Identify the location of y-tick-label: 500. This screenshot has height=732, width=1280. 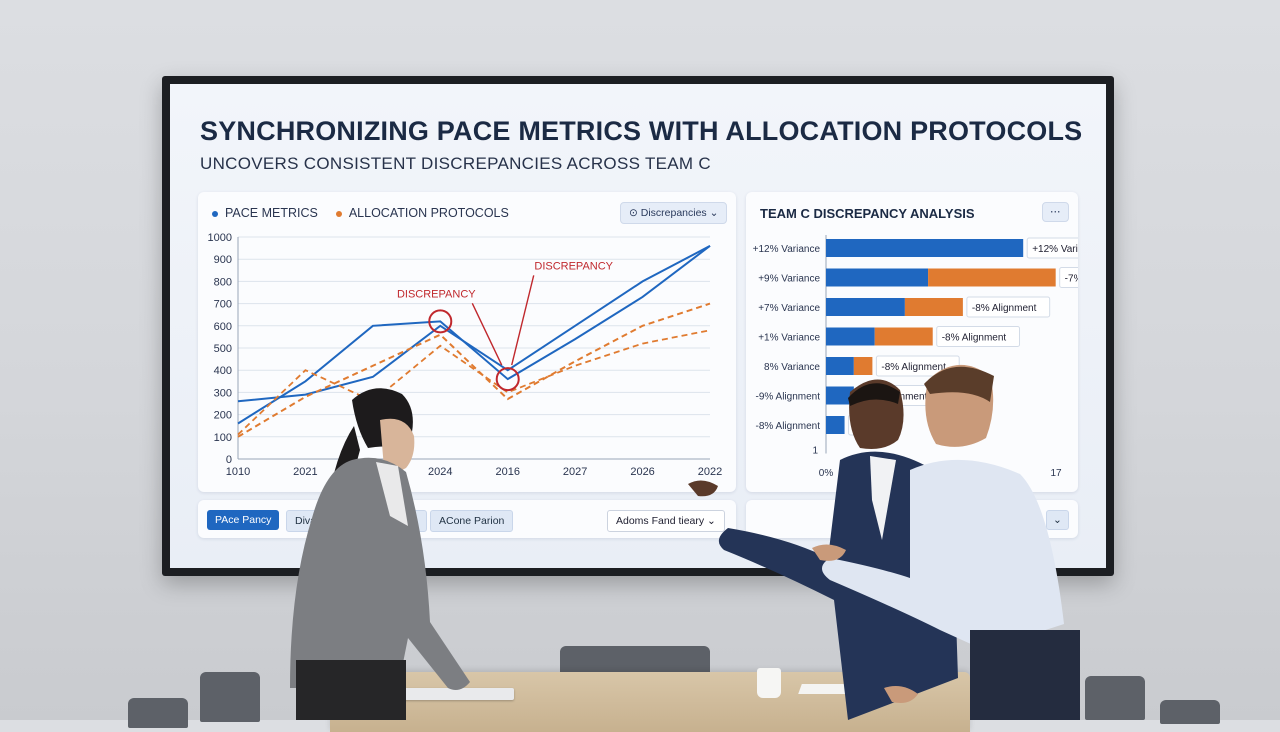
(223, 349).